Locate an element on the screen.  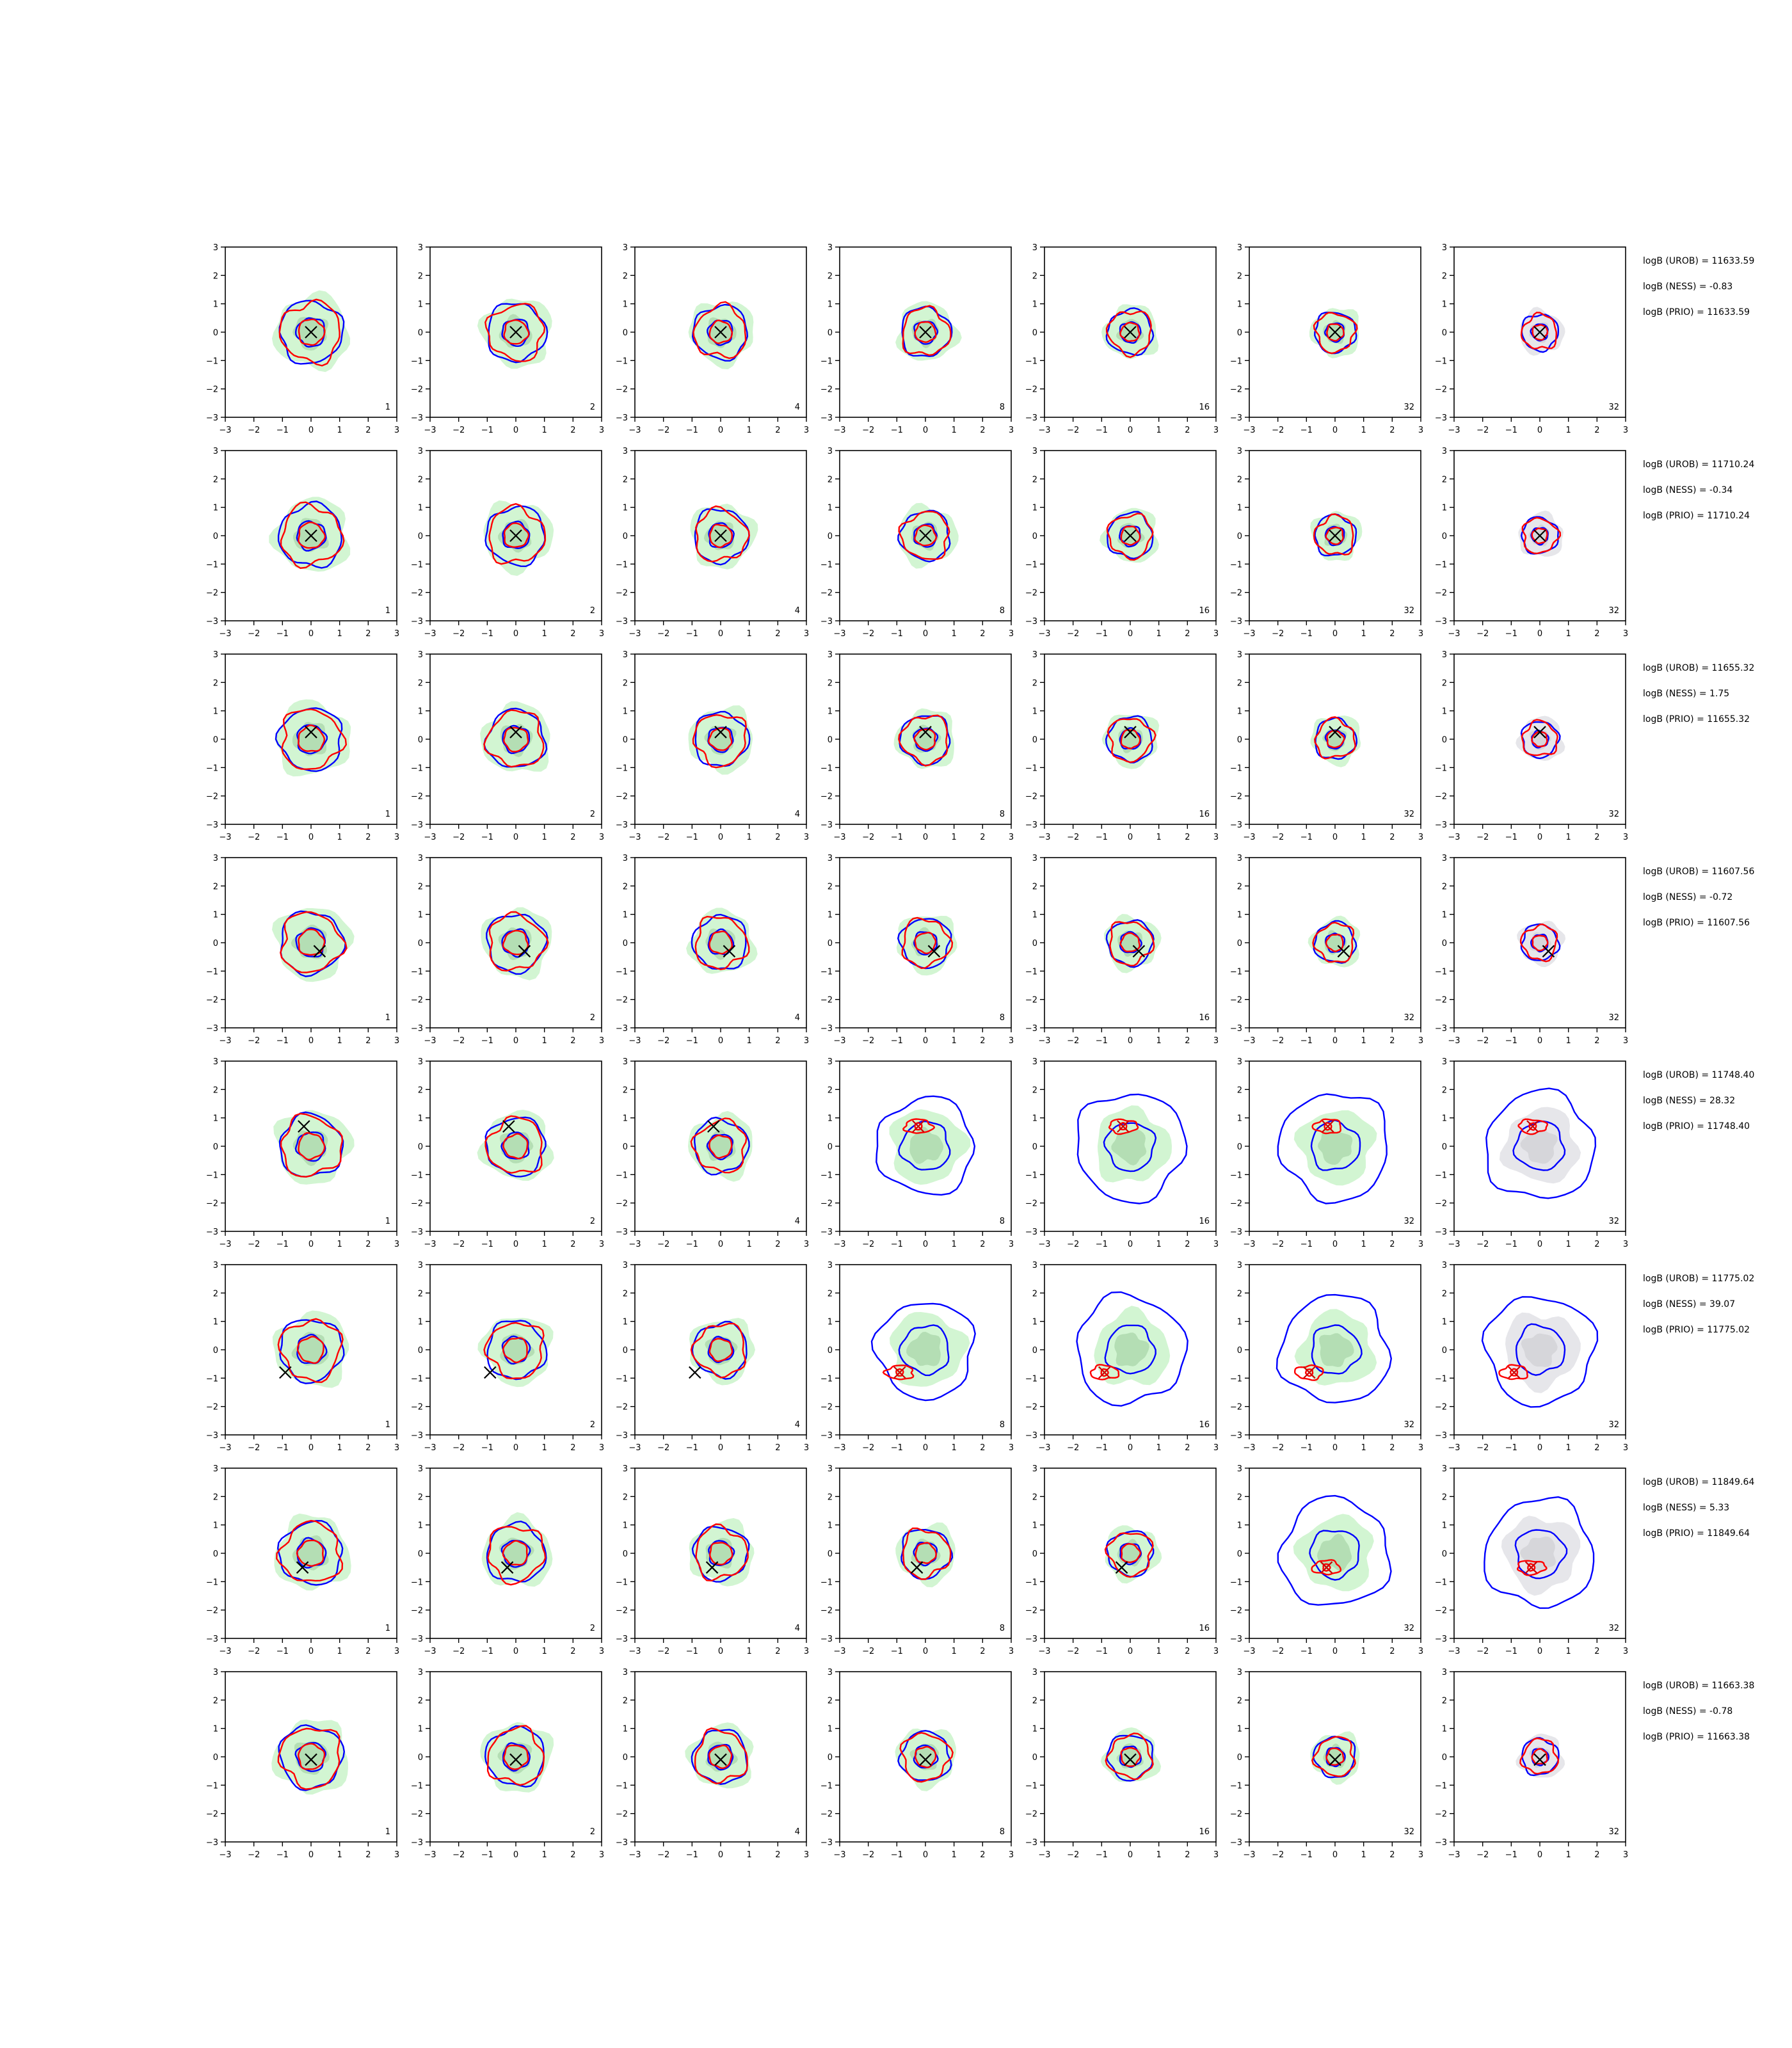
panel-r7-c4: −3−3 −2 −2 −1 −1 0 0 1 1 2 2 3 3 8 is located at coordinates (917, 1560).